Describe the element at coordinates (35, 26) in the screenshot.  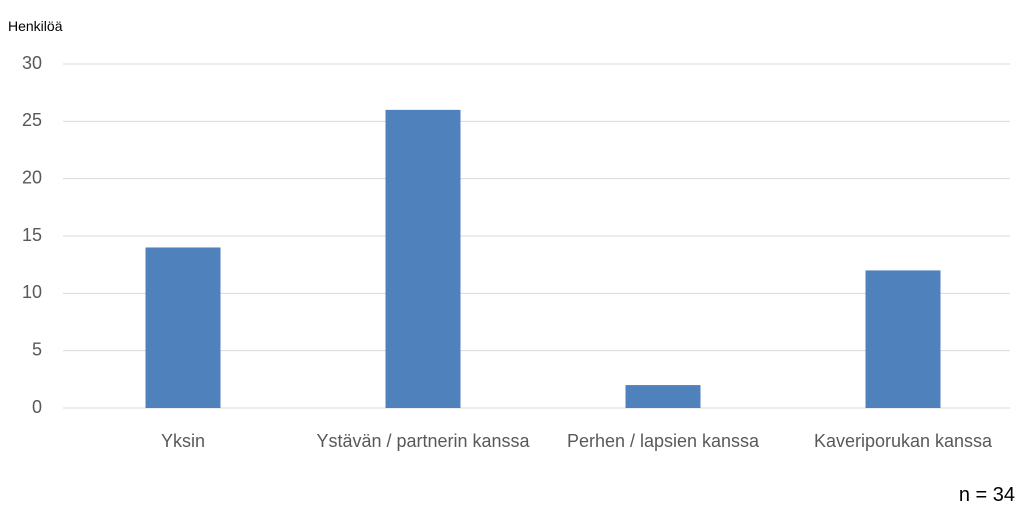
I see `y-axis-label: Henkilöä` at that location.